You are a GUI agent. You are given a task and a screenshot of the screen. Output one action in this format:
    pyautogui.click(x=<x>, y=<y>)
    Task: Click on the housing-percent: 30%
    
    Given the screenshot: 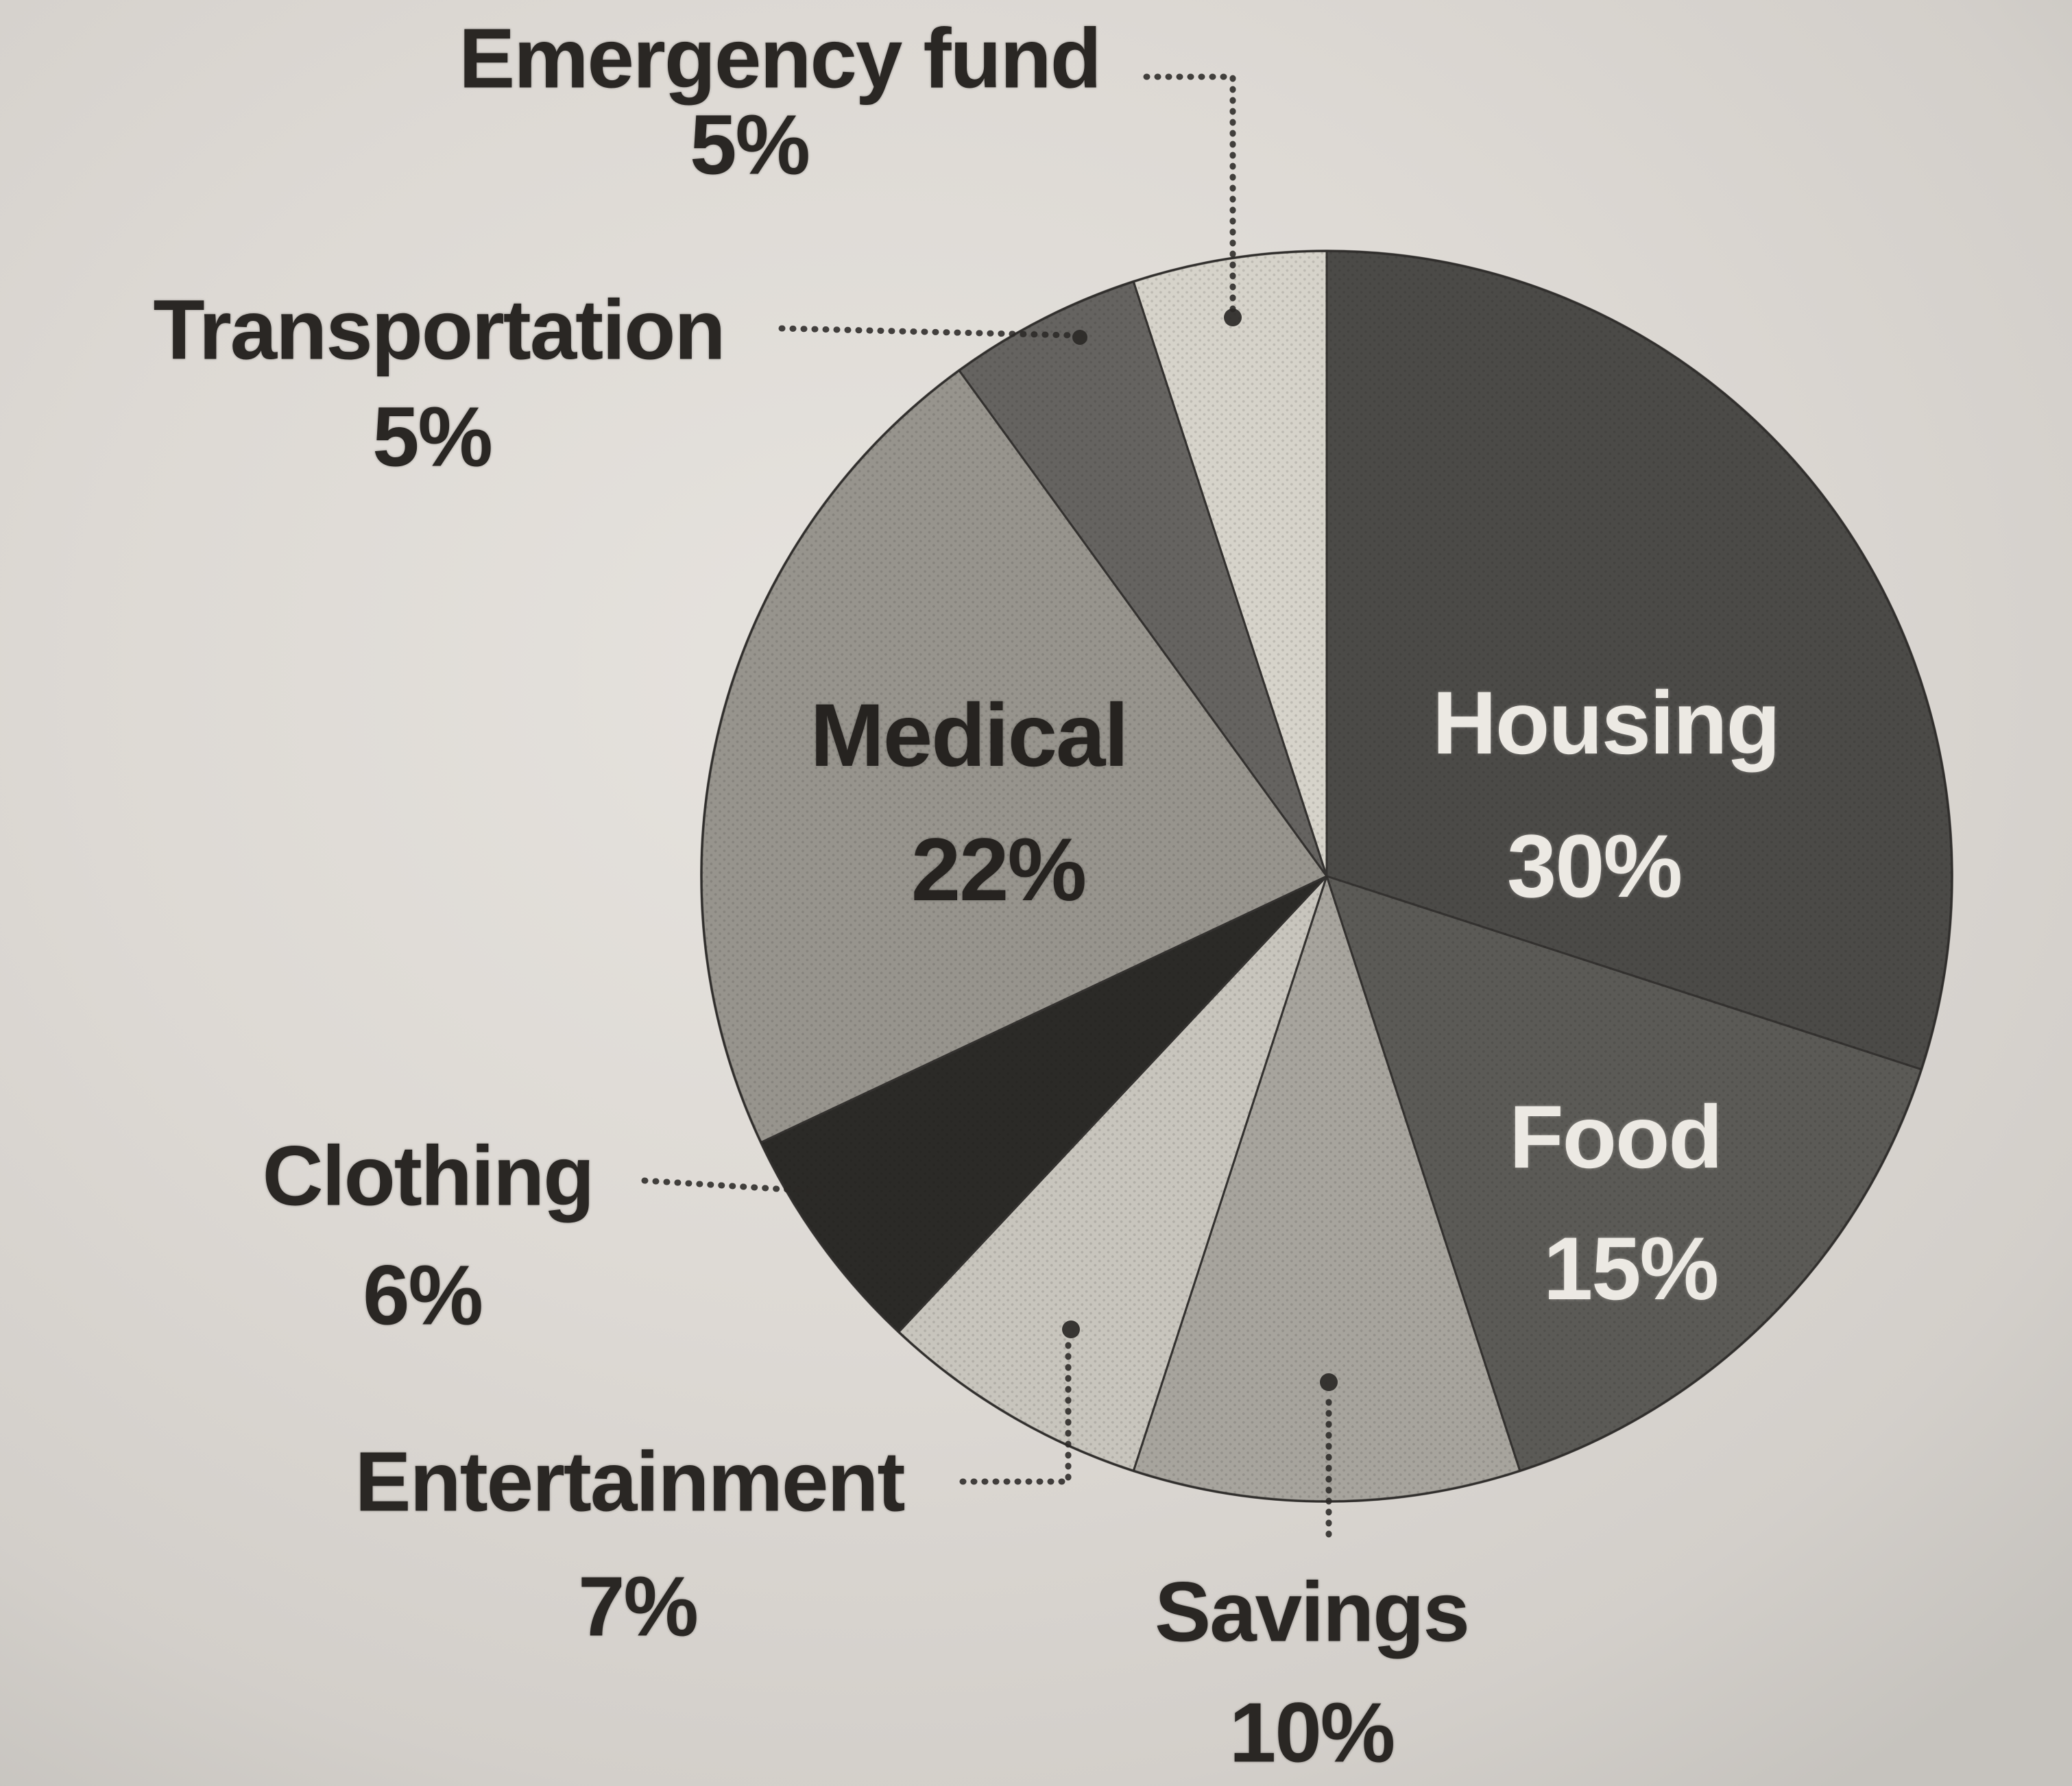 What is the action you would take?
    pyautogui.click(x=1594, y=866)
    